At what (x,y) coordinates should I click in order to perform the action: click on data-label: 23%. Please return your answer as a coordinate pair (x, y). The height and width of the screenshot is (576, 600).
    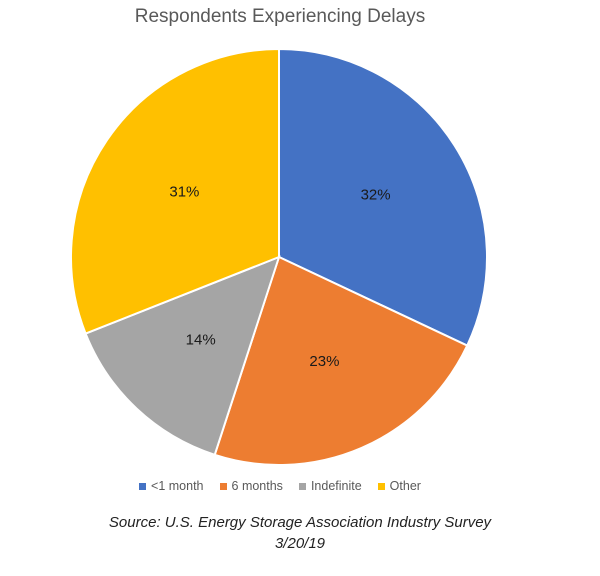
    Looking at the image, I should click on (324, 361).